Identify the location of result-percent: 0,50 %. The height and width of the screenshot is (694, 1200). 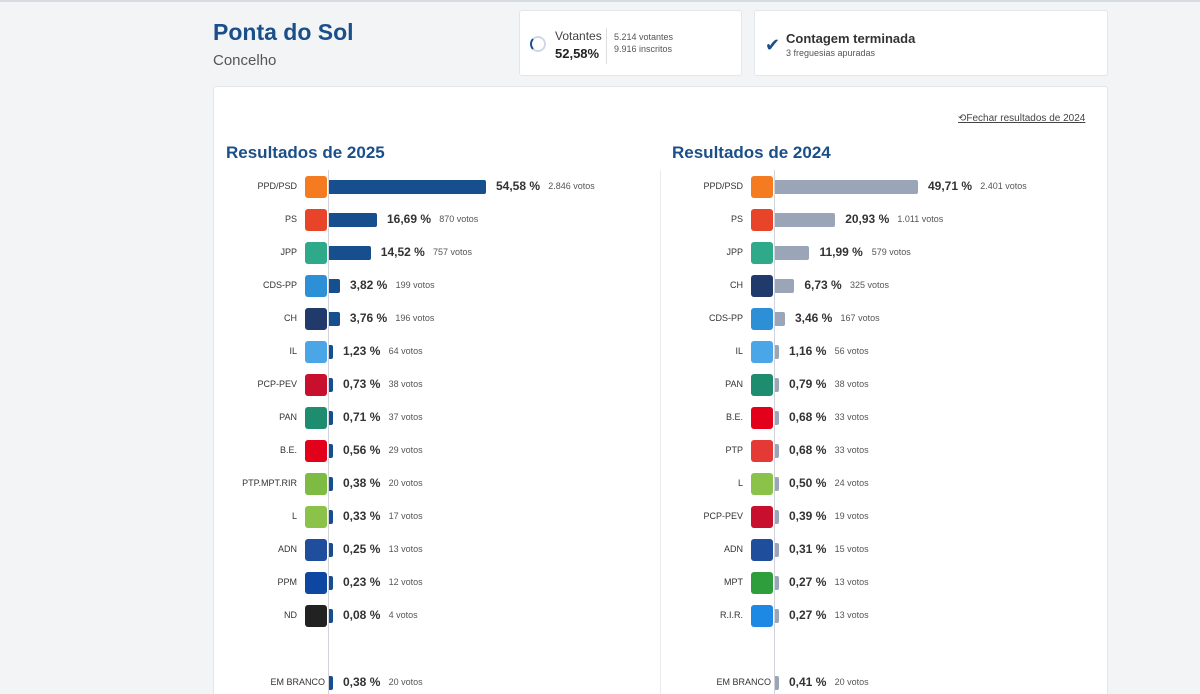
(808, 483).